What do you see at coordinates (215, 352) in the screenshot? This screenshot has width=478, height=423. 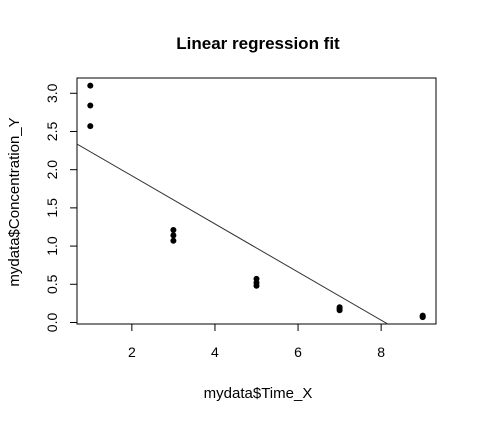 I see `x-tick-label: 4` at bounding box center [215, 352].